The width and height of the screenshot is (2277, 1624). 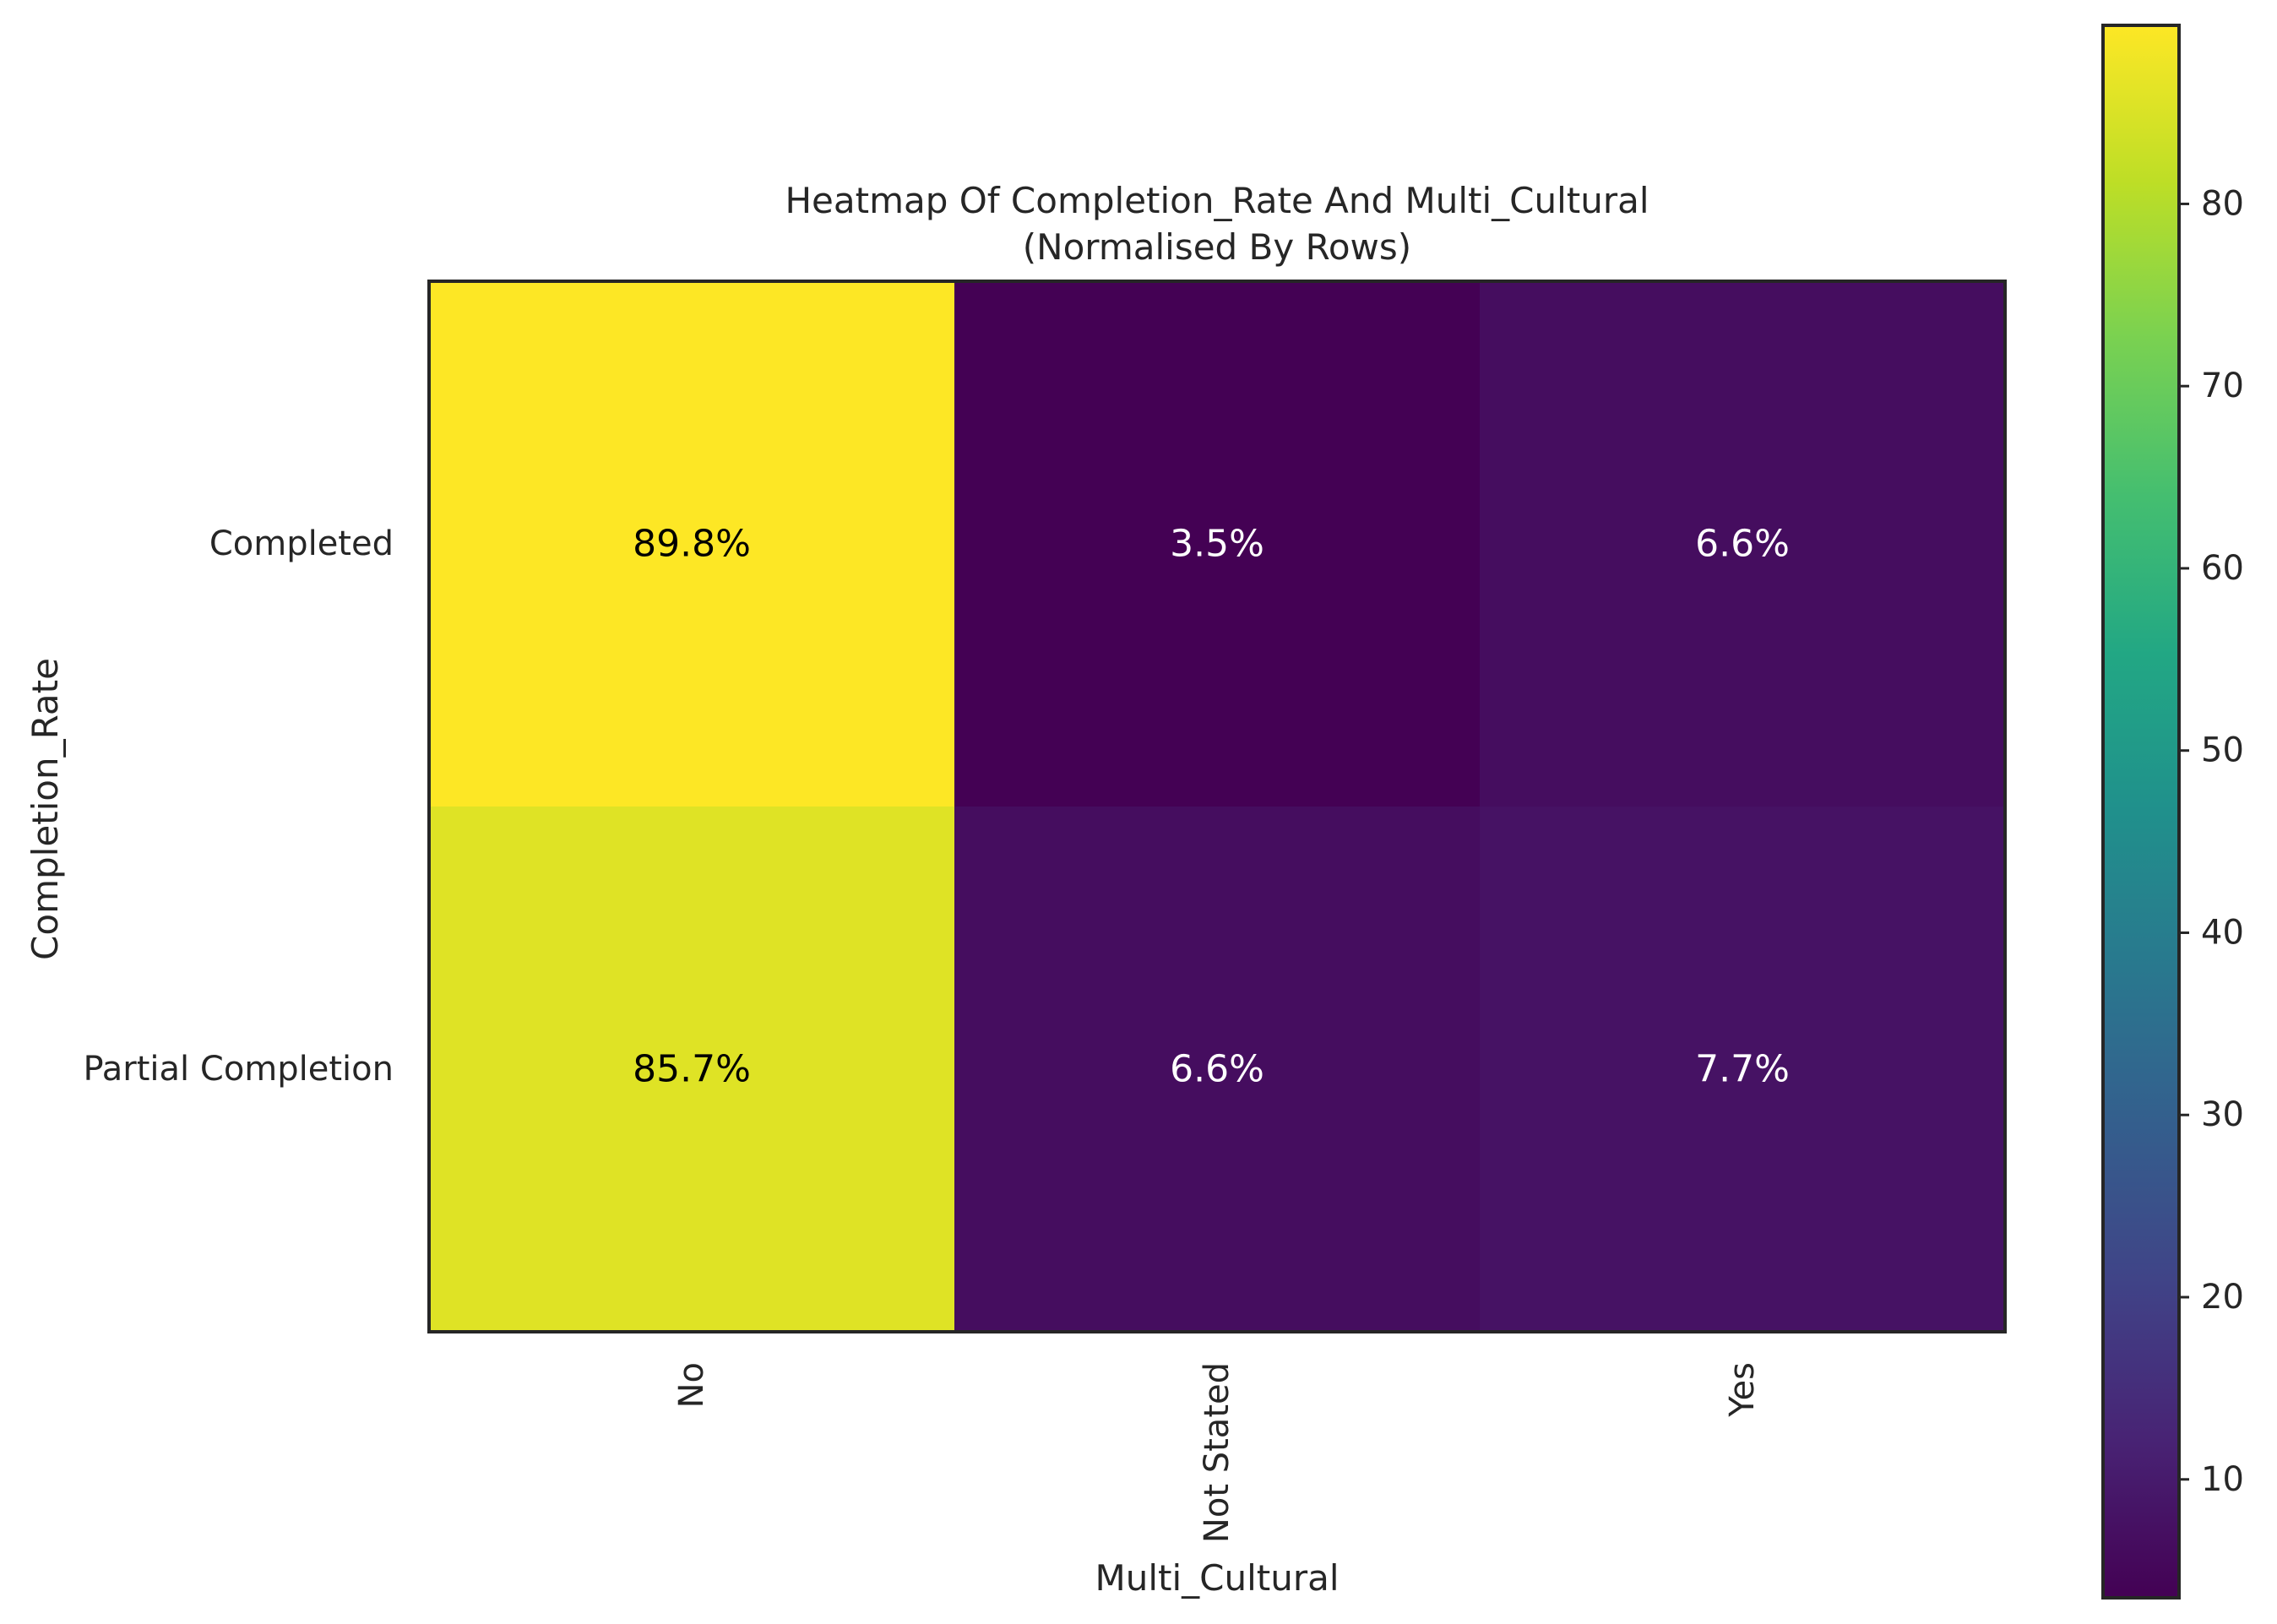 I want to click on y-axis-label: Completion_Rate, so click(x=45, y=809).